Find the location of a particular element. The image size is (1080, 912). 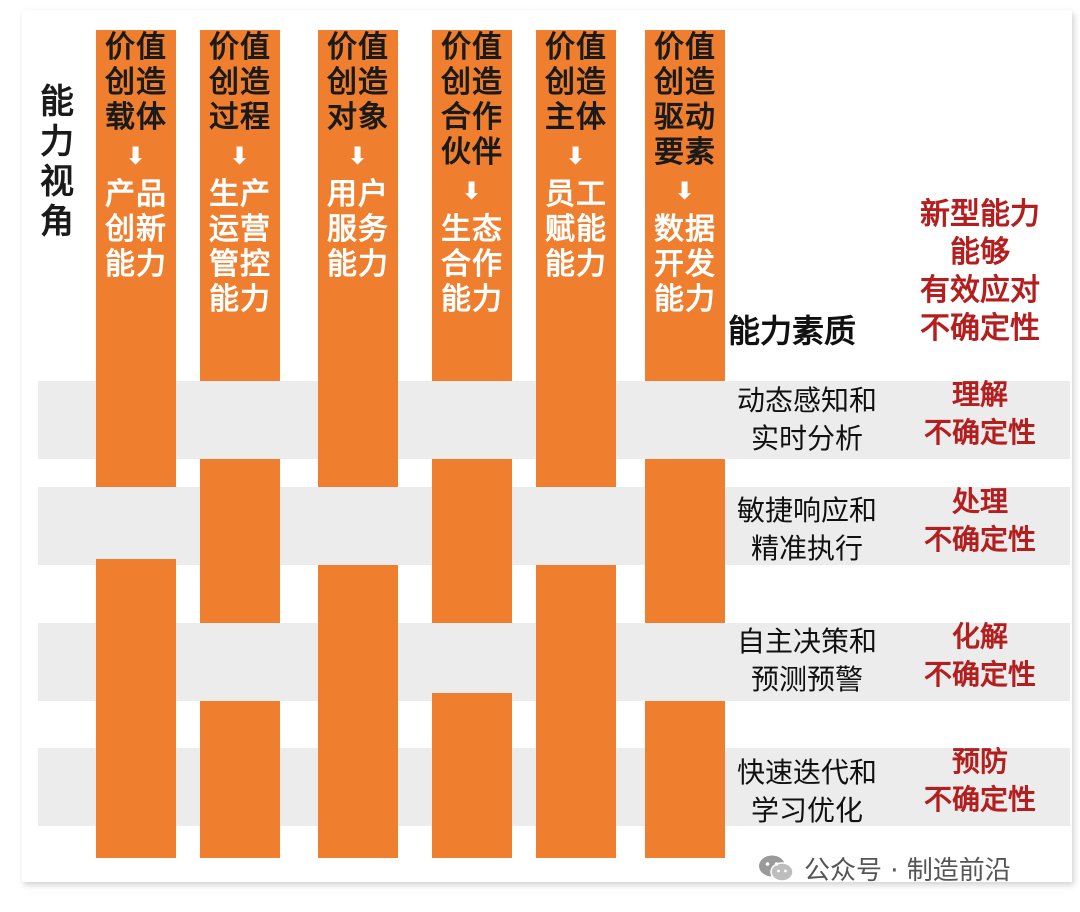

row-effect-3: 化解 不确定性 is located at coordinates (979, 655).